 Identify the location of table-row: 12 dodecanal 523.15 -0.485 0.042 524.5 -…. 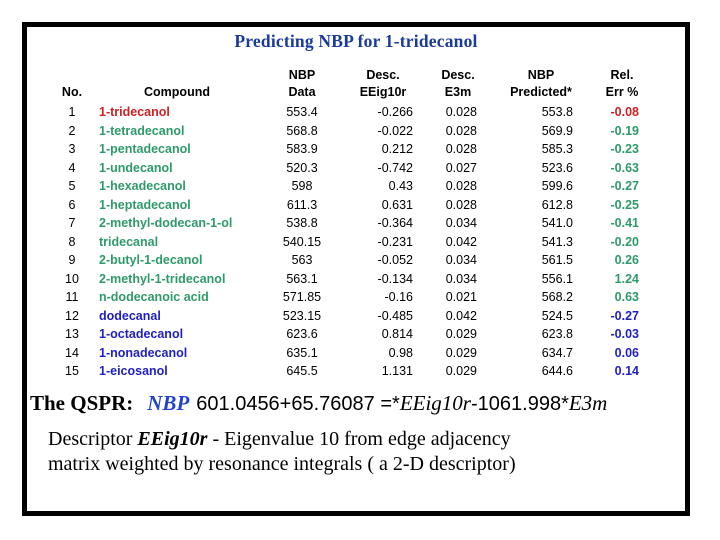
(353, 316).